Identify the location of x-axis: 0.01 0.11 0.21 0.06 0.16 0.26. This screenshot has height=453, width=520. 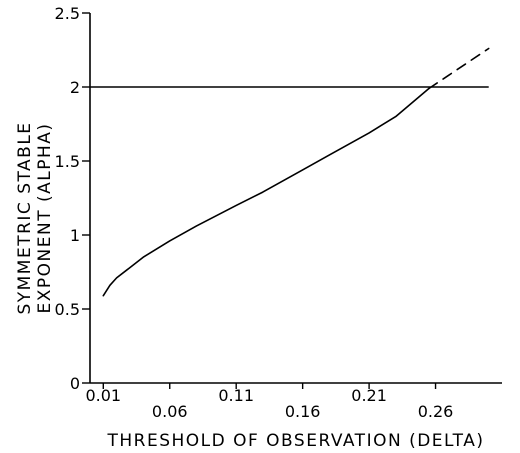
(293, 401).